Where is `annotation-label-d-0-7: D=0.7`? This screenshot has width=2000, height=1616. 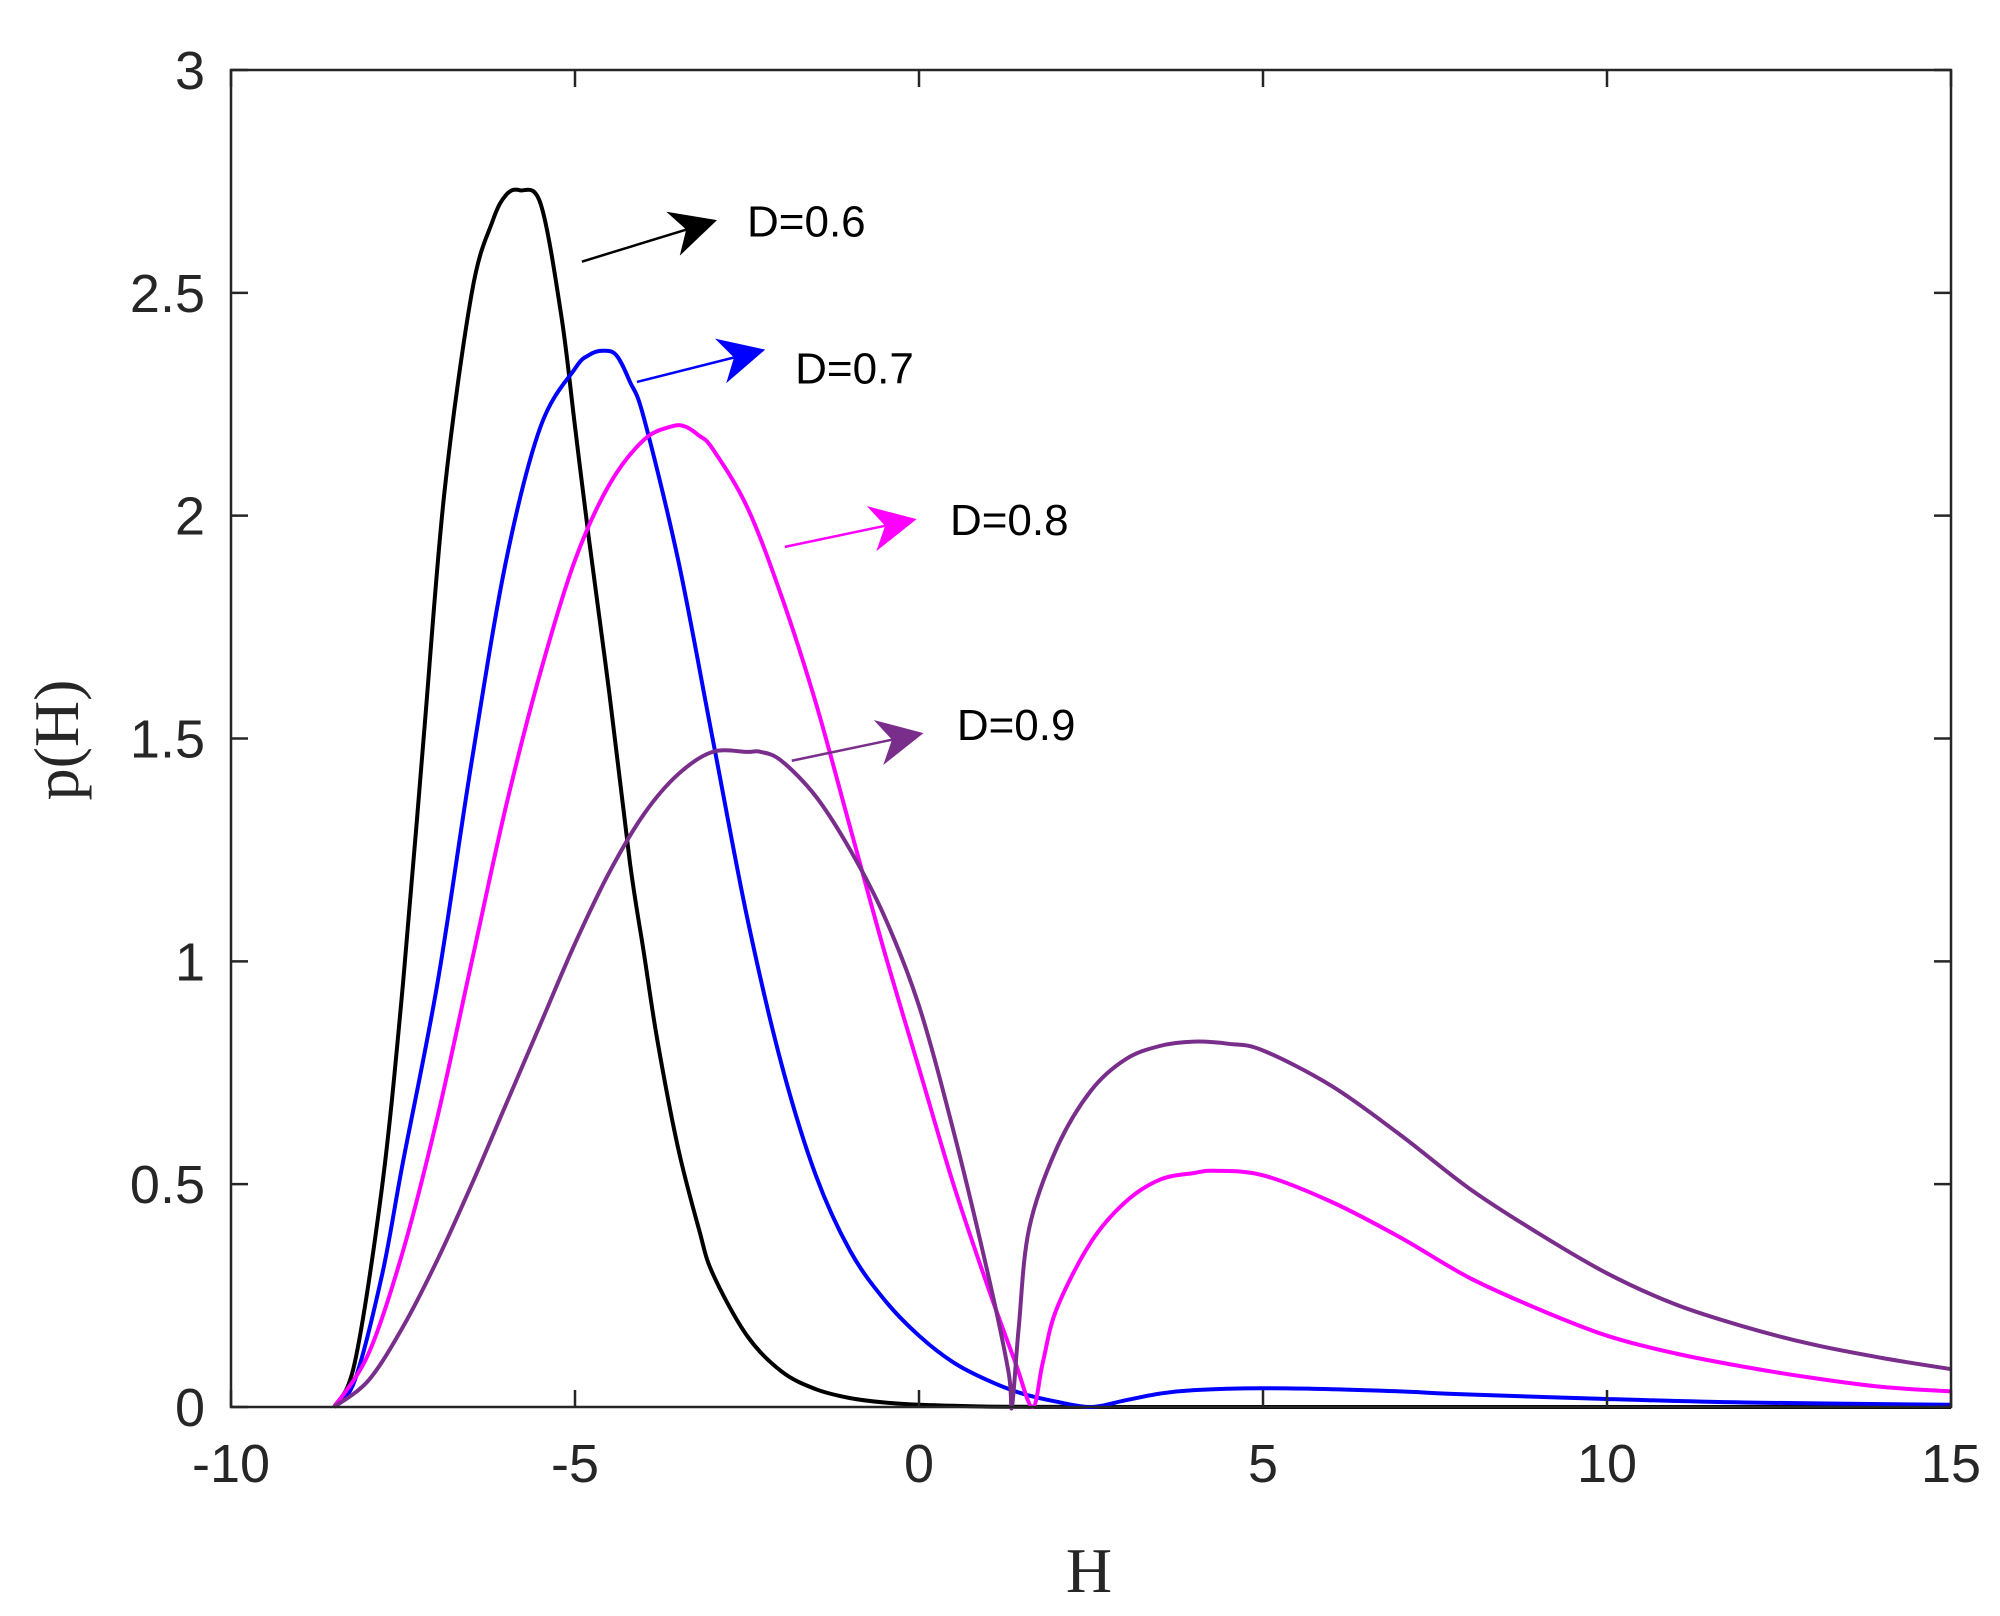 annotation-label-d-0-7: D=0.7 is located at coordinates (854, 369).